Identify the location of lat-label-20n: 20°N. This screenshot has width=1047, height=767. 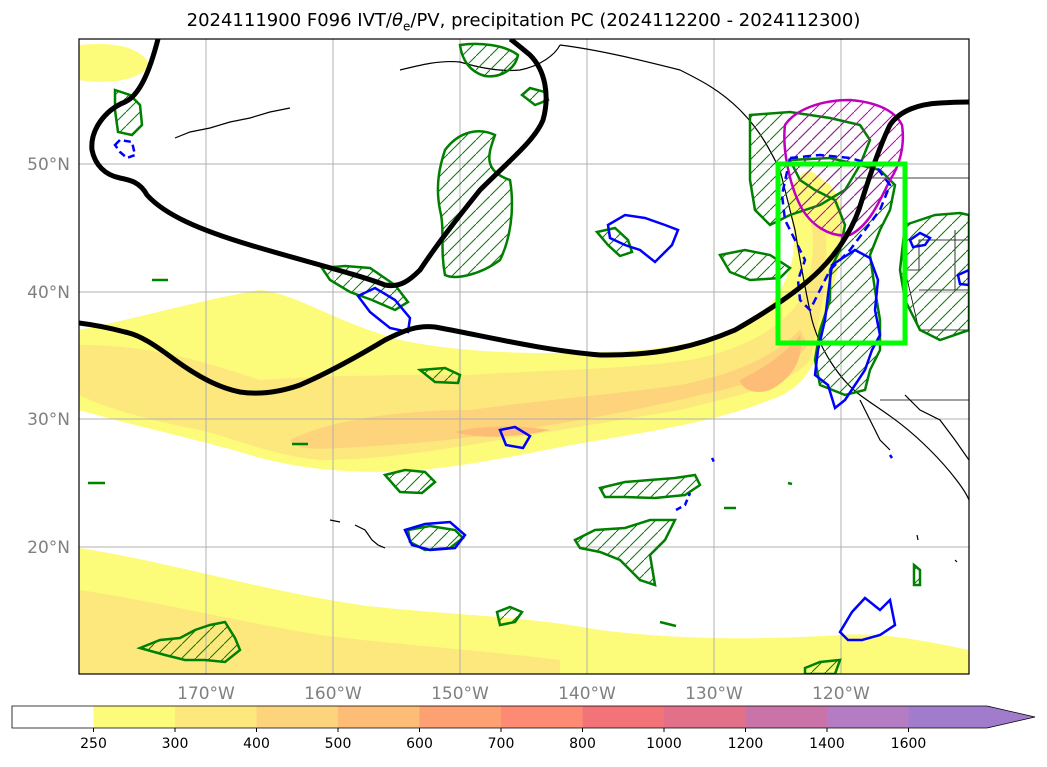
(48, 548).